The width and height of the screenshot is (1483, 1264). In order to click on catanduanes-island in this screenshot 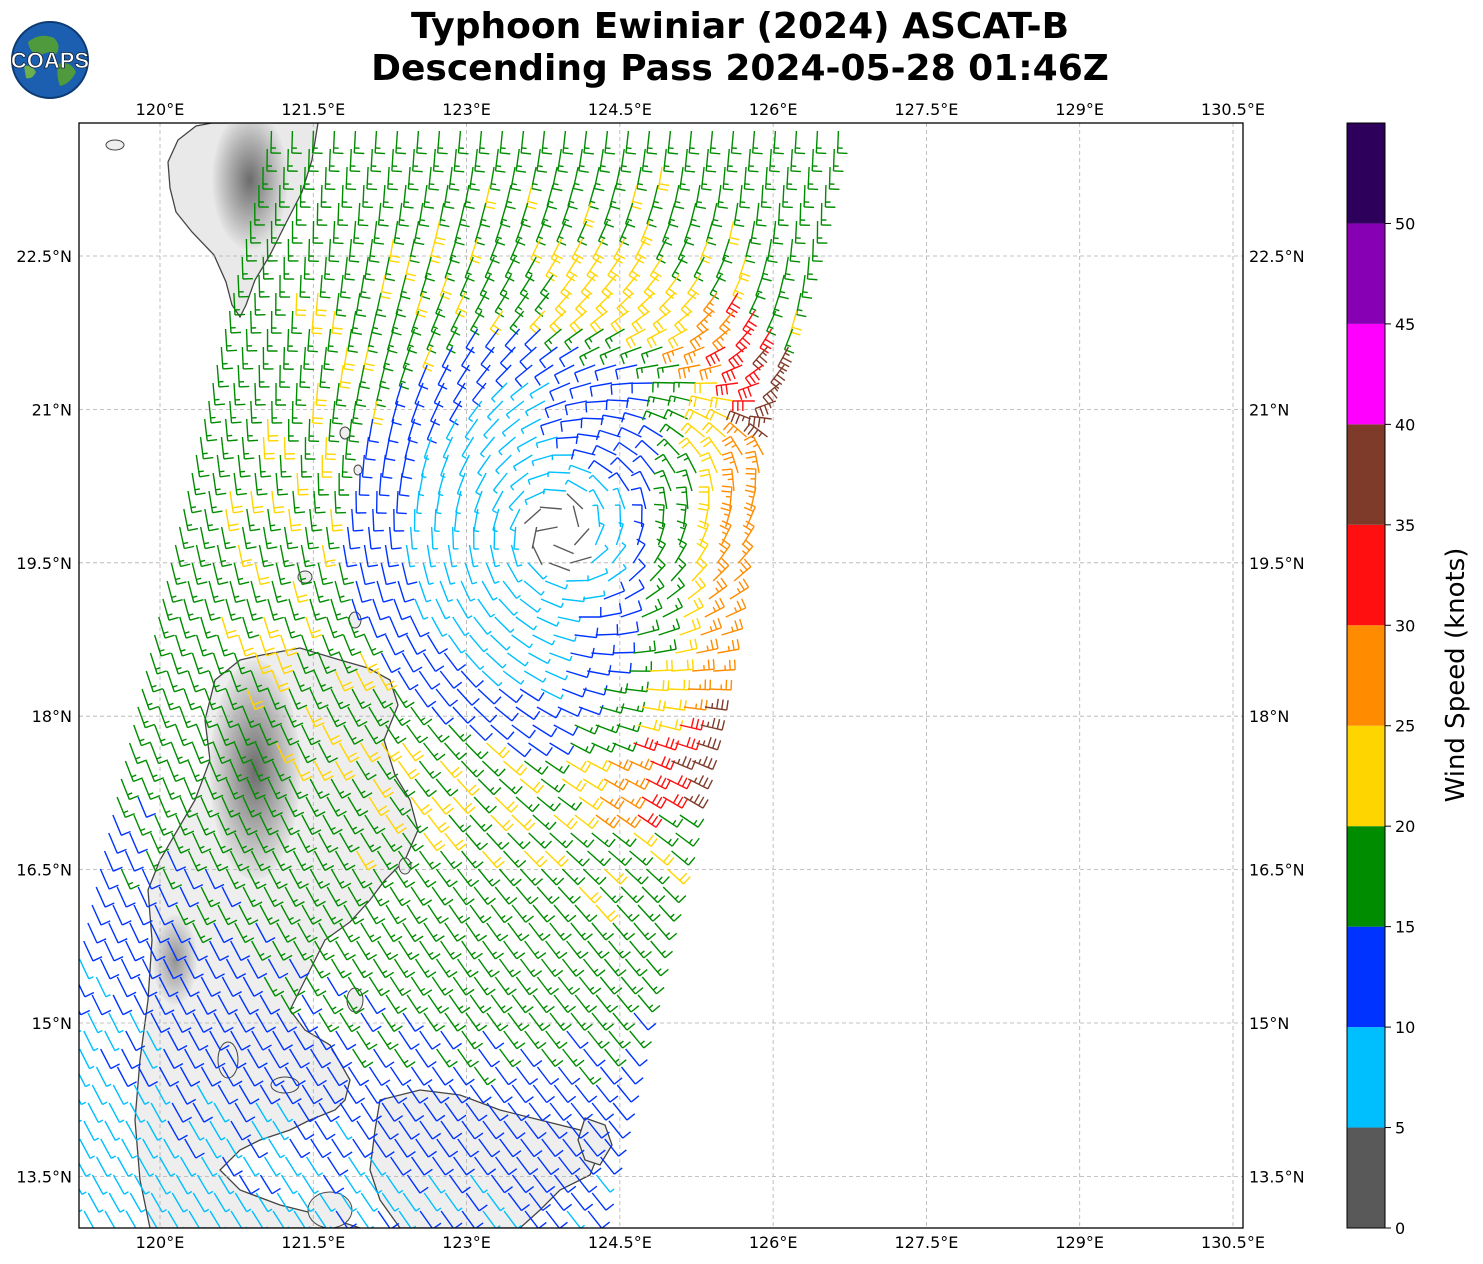, I will do `click(595, 1141)`.